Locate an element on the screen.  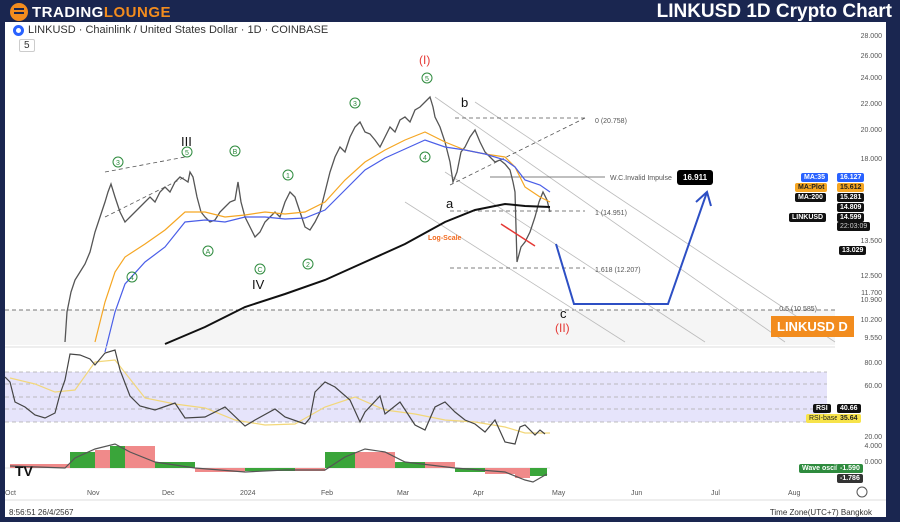
trading-lounge-logo: TRADINGLOUNGE is located at coordinates (90, 12).